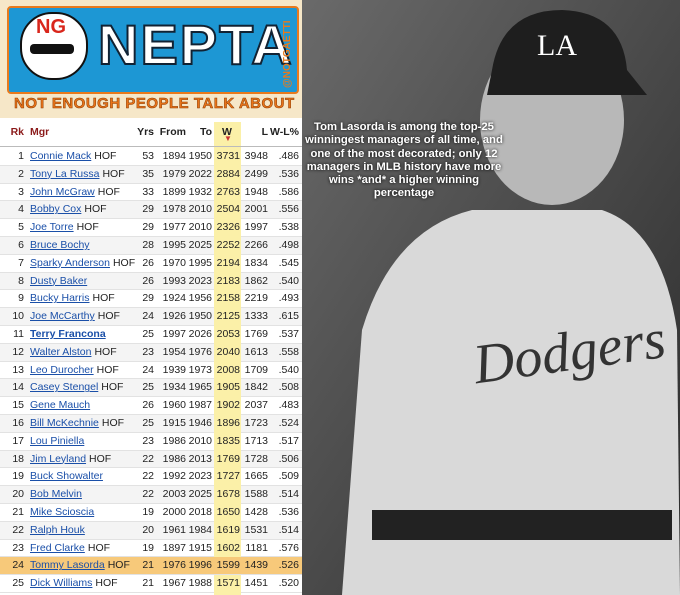  Describe the element at coordinates (256, 583) in the screenshot. I see `cell-l: 1451` at that location.